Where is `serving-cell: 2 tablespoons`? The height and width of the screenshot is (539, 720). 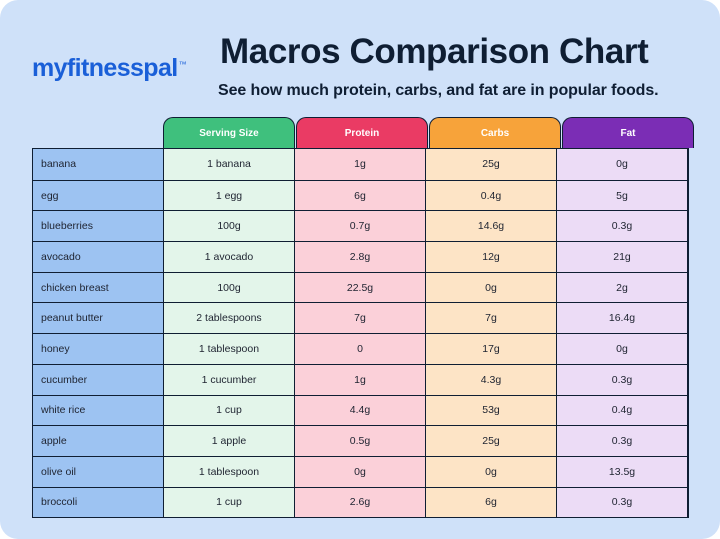 serving-cell: 2 tablespoons is located at coordinates (229, 318).